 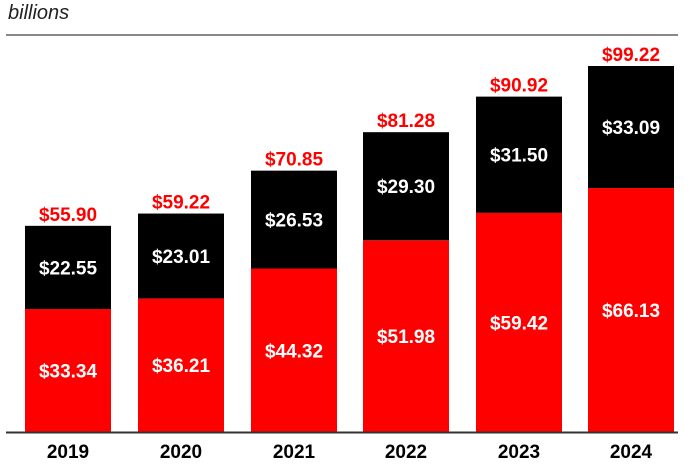 I want to click on segment-label-bottom: $66.13, so click(x=631, y=311).